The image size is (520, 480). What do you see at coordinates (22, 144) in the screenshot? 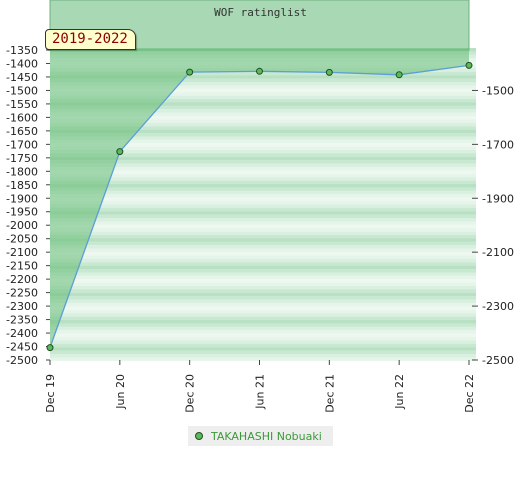
I see `left-tick-label: -1700` at bounding box center [22, 144].